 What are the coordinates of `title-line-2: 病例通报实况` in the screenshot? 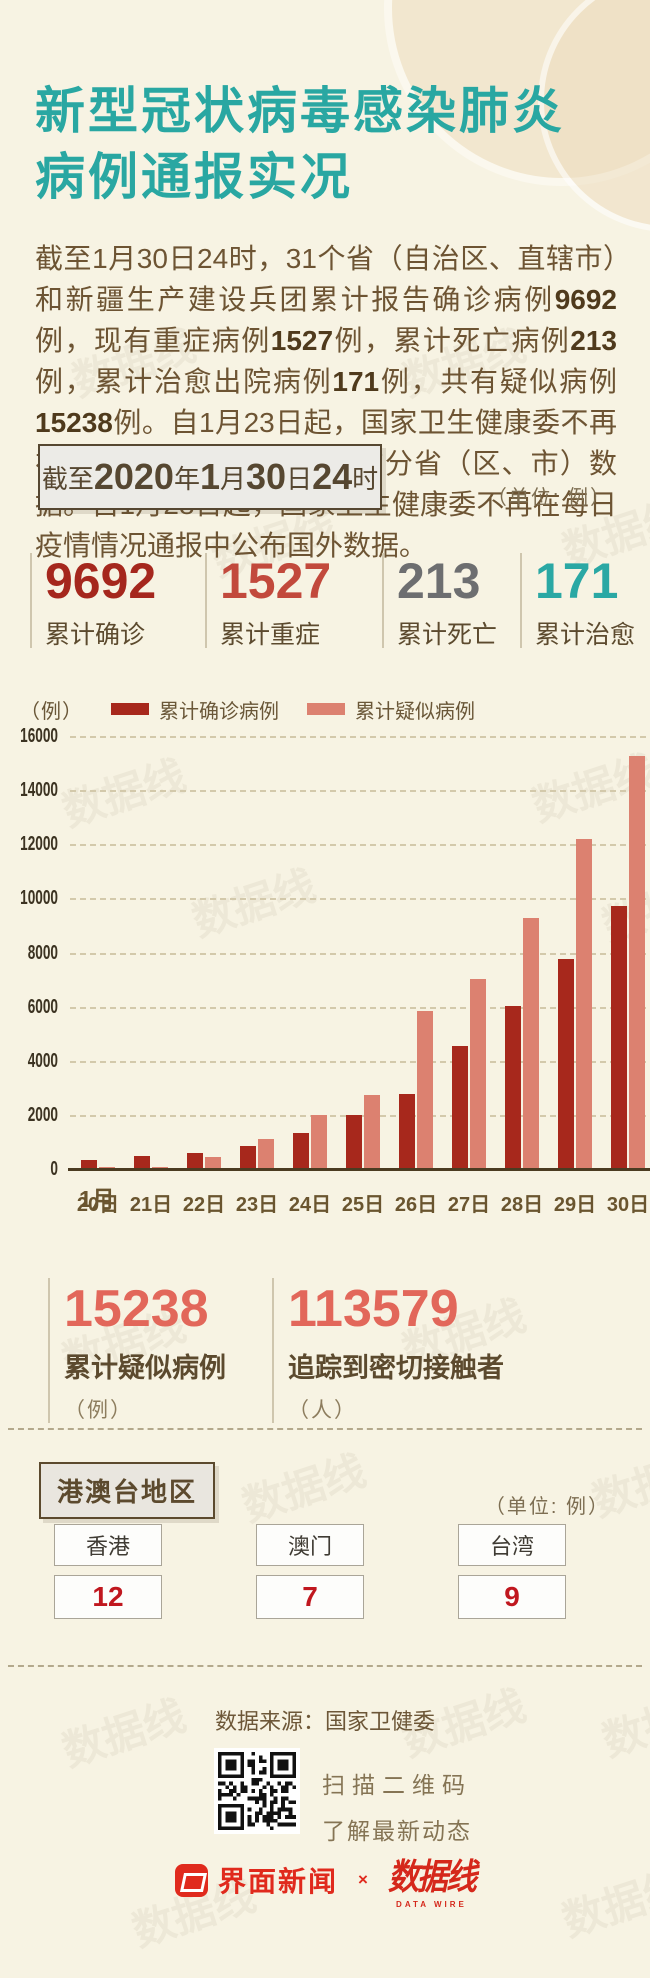 It's located at (194, 176).